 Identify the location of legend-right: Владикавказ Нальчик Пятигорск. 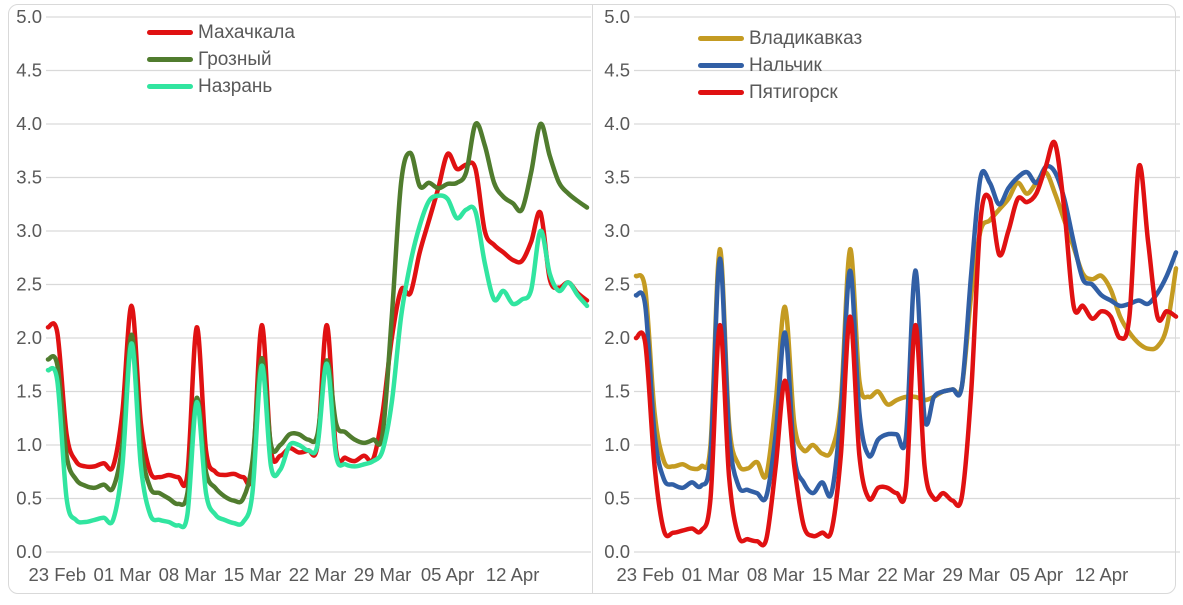
(780, 65).